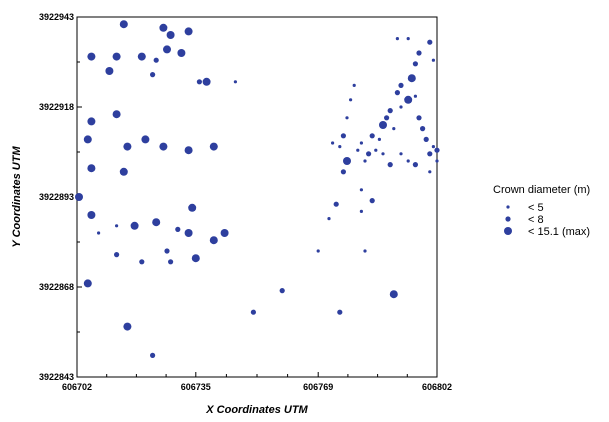 The height and width of the screenshot is (422, 609). Describe the element at coordinates (17, 197) in the screenshot. I see `y-axis-title: Y Coordinates UTM` at that location.